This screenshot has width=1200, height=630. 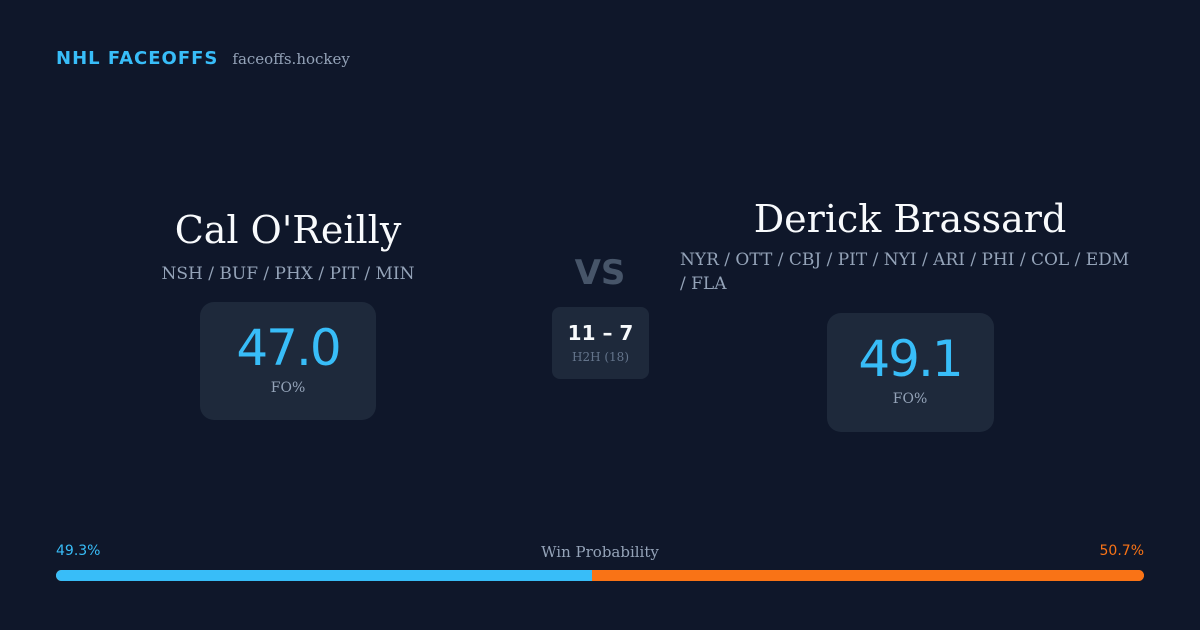 I want to click on player-right-name: Derick Brassard, so click(x=910, y=219).